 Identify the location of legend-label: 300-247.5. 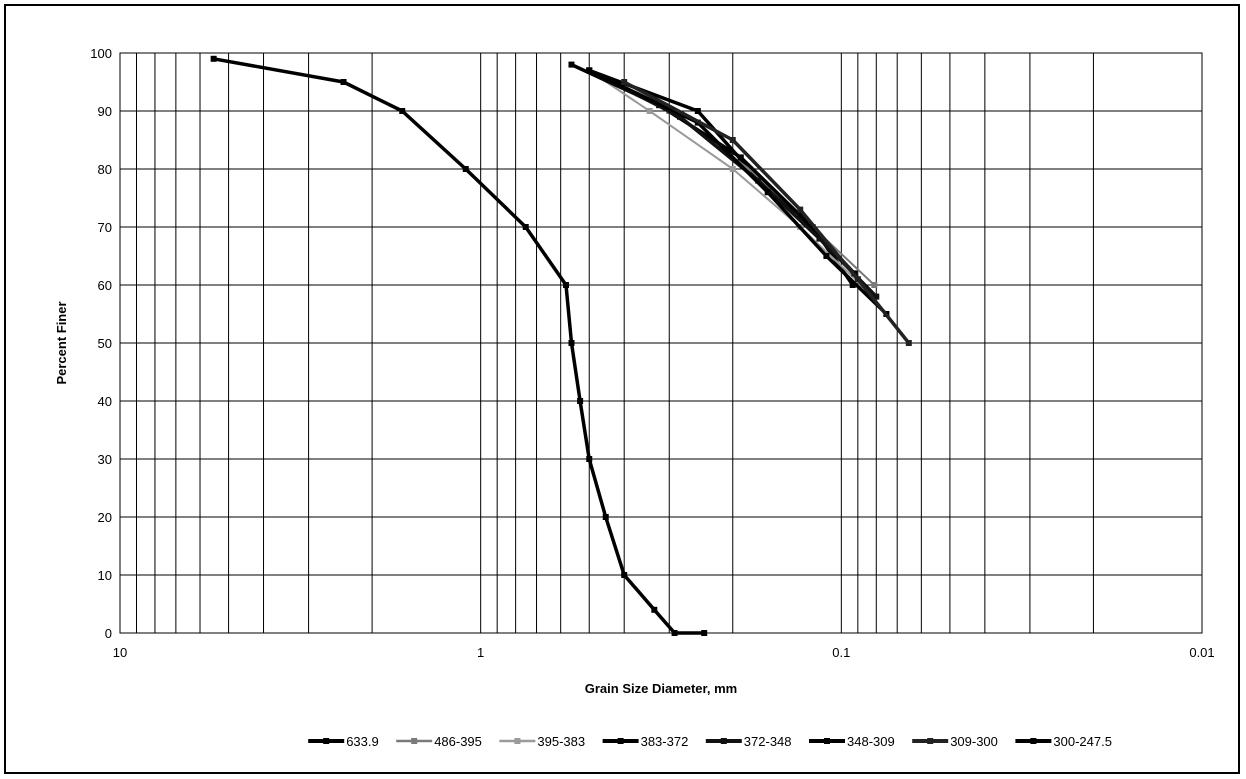
(1082, 741).